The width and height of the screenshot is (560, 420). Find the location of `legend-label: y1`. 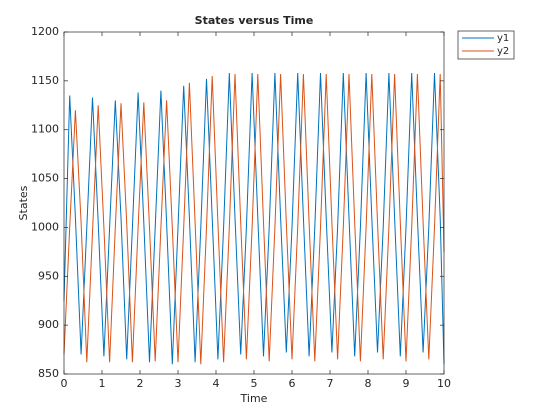

legend-label: y1 is located at coordinates (503, 38).